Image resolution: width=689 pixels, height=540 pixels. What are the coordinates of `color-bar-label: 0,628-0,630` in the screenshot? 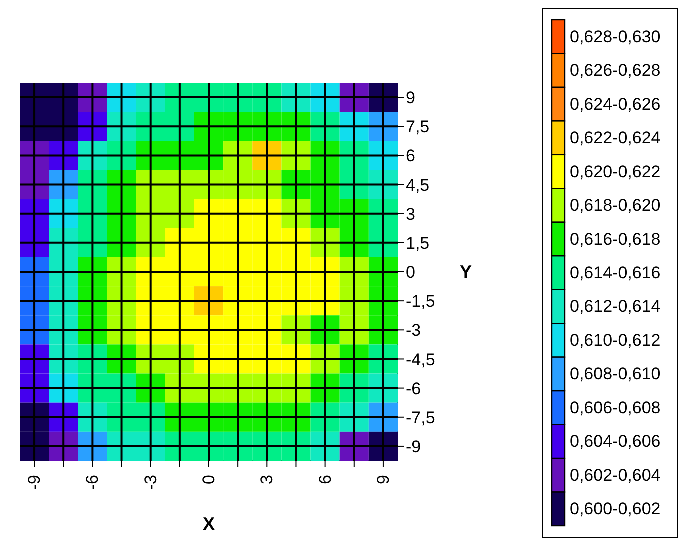 It's located at (615, 36).